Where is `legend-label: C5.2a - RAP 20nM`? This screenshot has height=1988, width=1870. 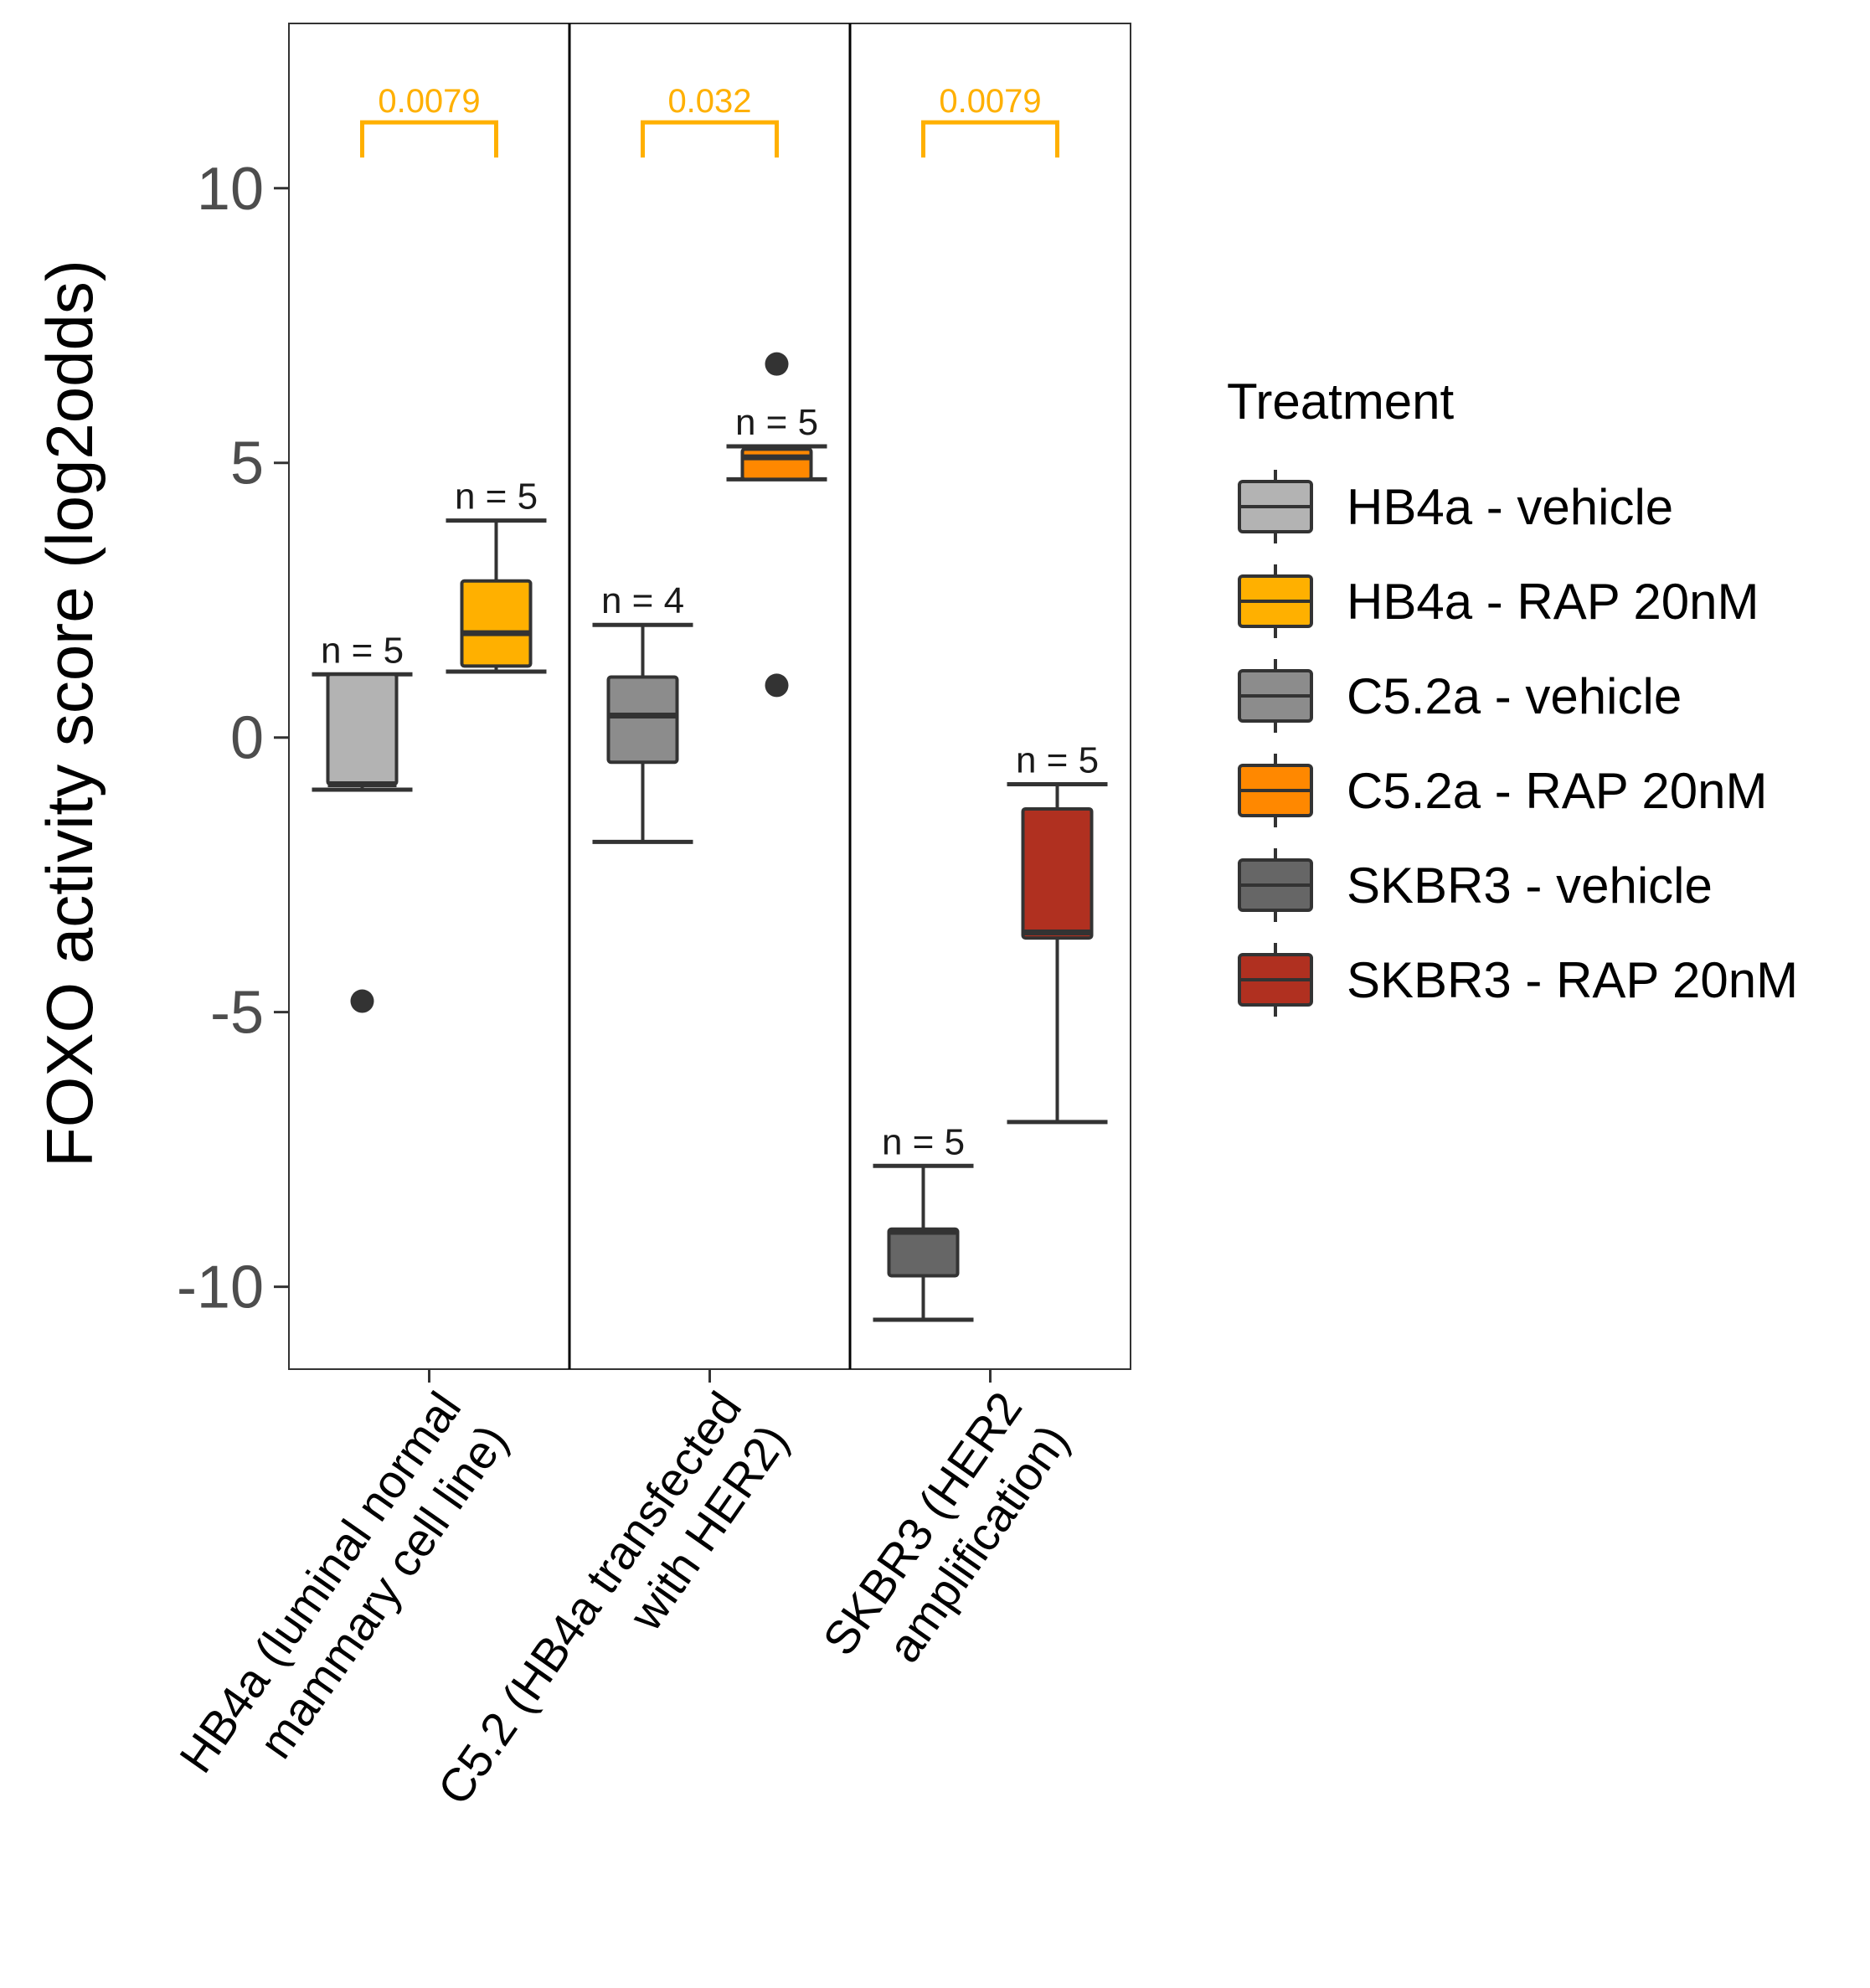 legend-label: C5.2a - RAP 20nM is located at coordinates (1557, 791).